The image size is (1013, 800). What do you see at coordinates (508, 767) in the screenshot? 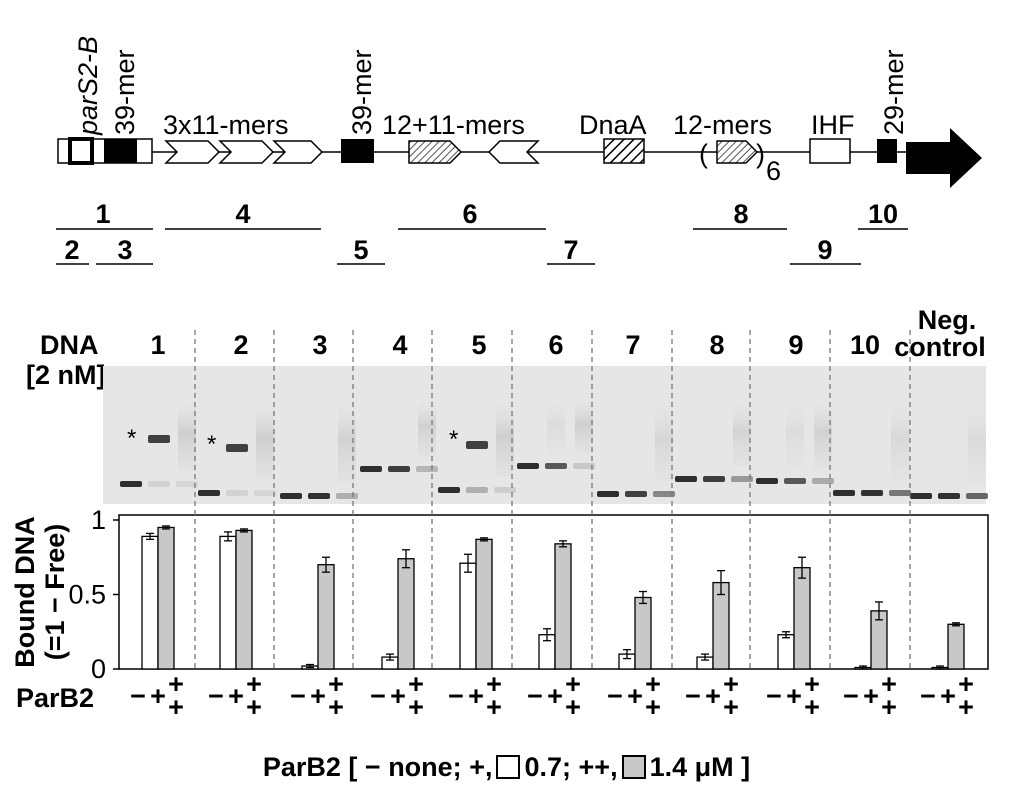
I see `legend-swatch-plus` at bounding box center [508, 767].